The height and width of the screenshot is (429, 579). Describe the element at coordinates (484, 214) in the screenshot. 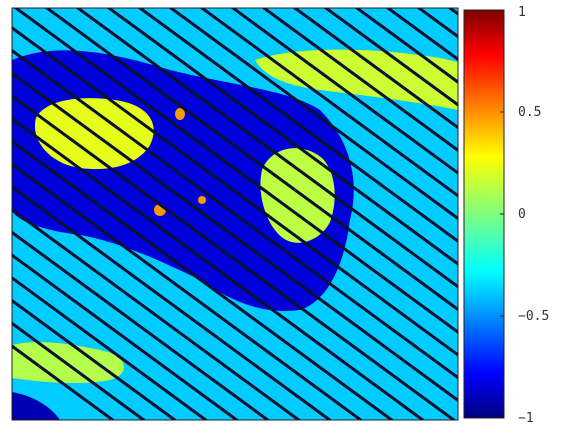

I see `colorbar-bar` at that location.